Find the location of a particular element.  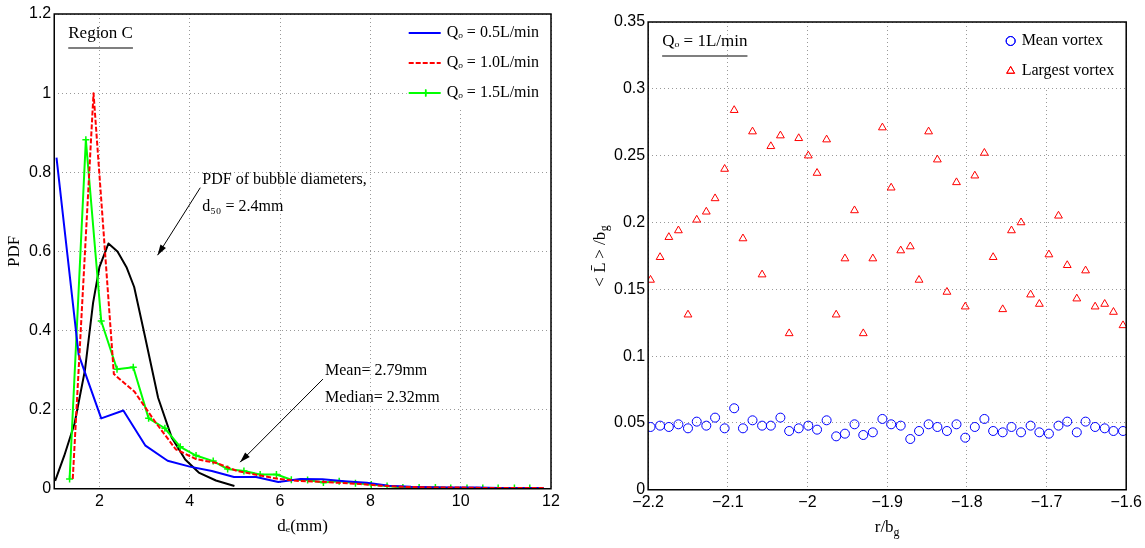

y-tick-label: 0.3 is located at coordinates (634, 88).